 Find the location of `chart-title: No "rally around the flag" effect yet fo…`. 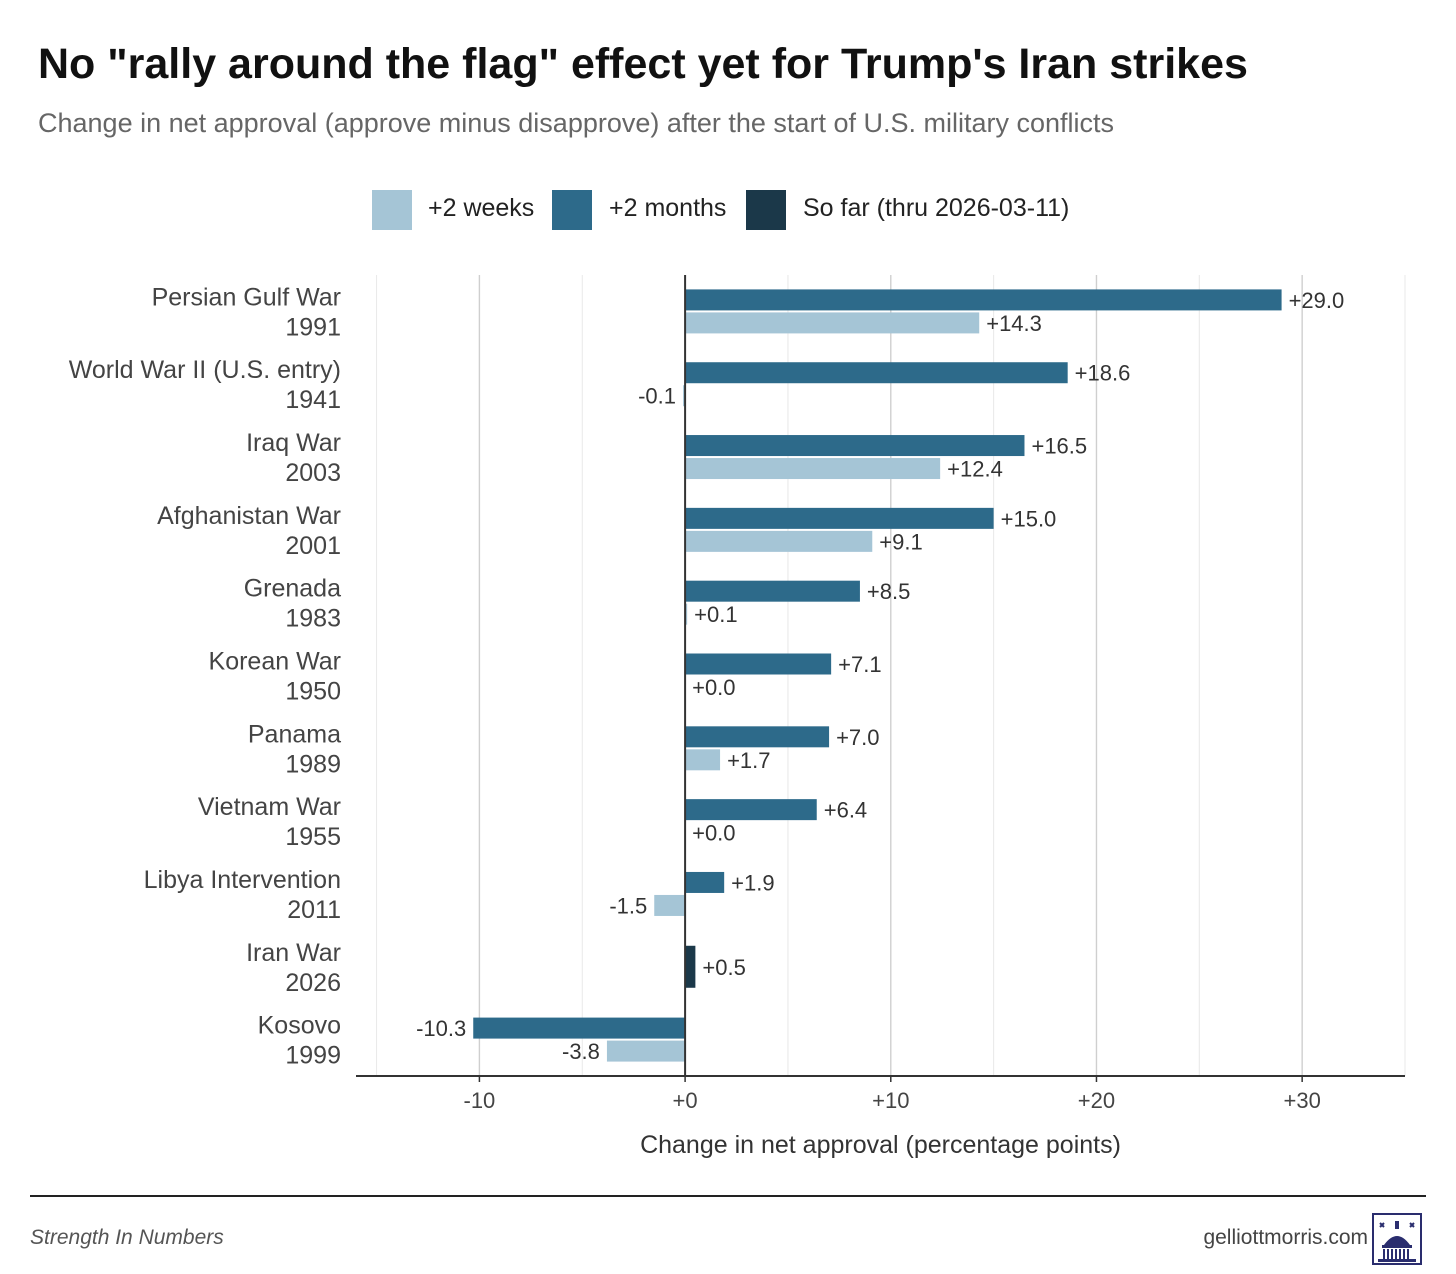

chart-title: No "rally around the flag" effect yet fo… is located at coordinates (643, 64).